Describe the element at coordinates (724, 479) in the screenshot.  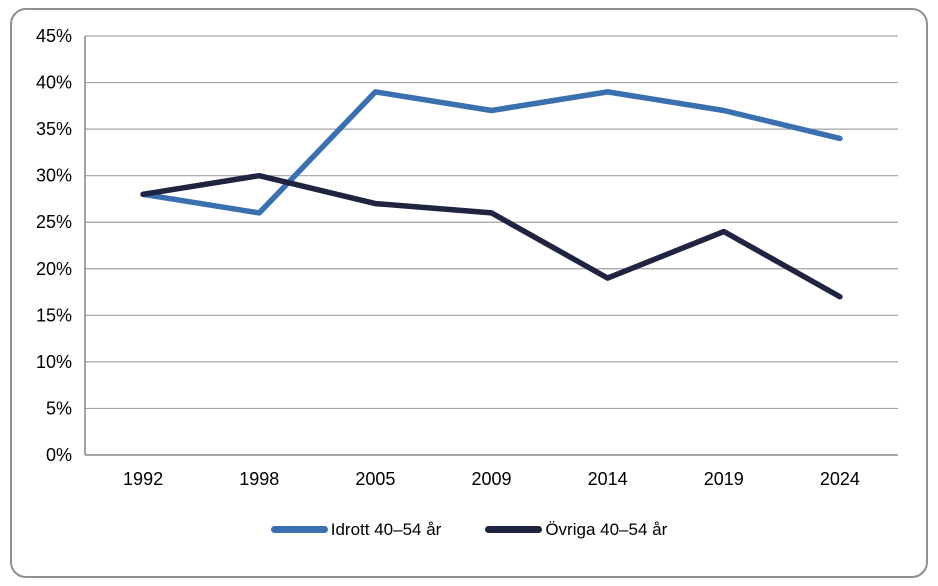
I see `x-tick-label: 2019` at that location.